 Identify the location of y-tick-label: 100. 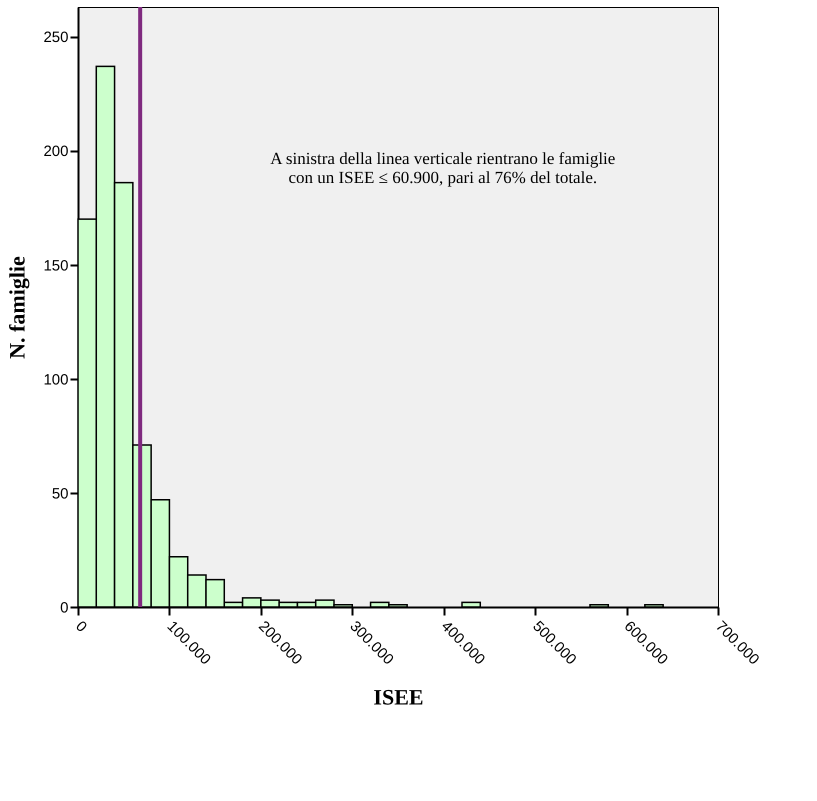
(55, 379).